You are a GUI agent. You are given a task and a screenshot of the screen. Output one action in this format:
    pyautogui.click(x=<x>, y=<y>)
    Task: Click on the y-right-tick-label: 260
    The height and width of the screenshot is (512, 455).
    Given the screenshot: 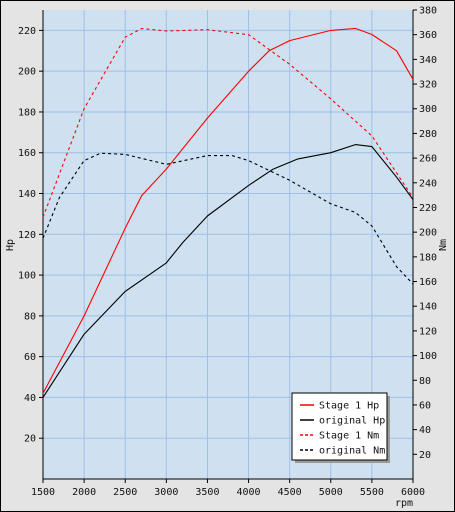 What is the action you would take?
    pyautogui.click(x=428, y=159)
    